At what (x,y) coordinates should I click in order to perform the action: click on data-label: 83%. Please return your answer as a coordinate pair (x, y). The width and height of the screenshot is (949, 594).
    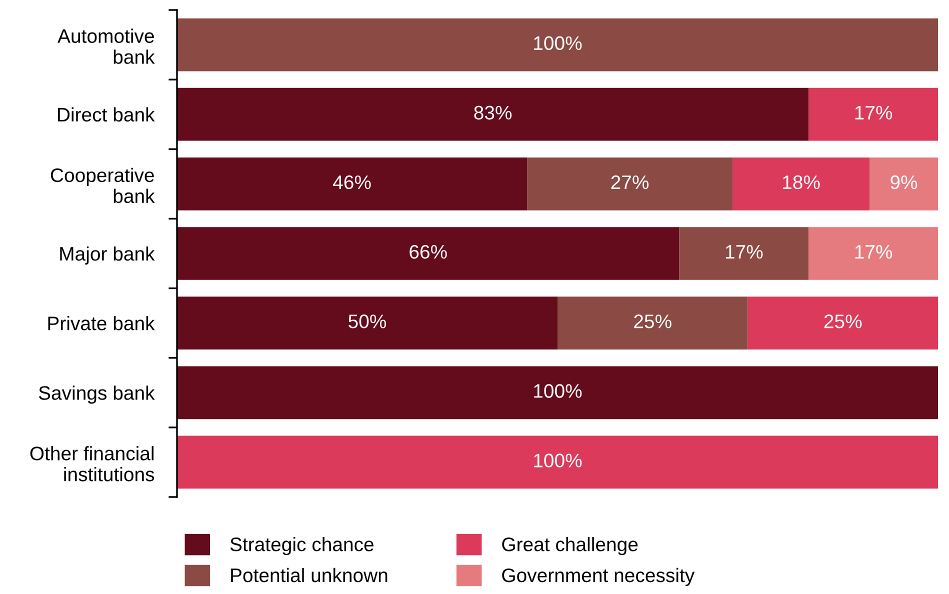
    Looking at the image, I should click on (493, 113).